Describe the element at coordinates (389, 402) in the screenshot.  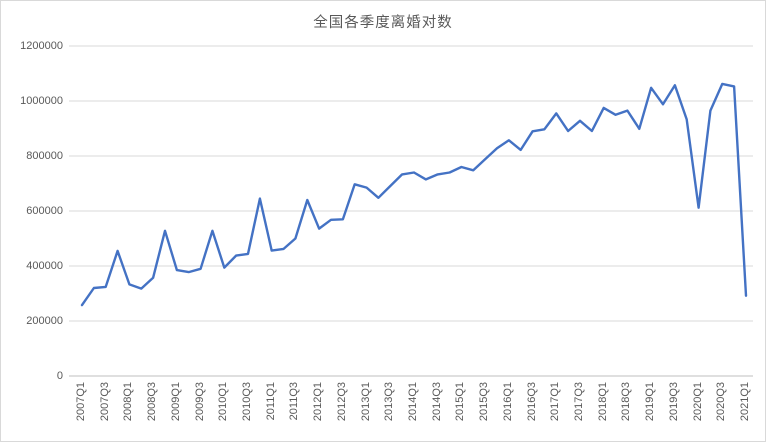
I see `x-axis-tick-label: 2013Q3` at that location.